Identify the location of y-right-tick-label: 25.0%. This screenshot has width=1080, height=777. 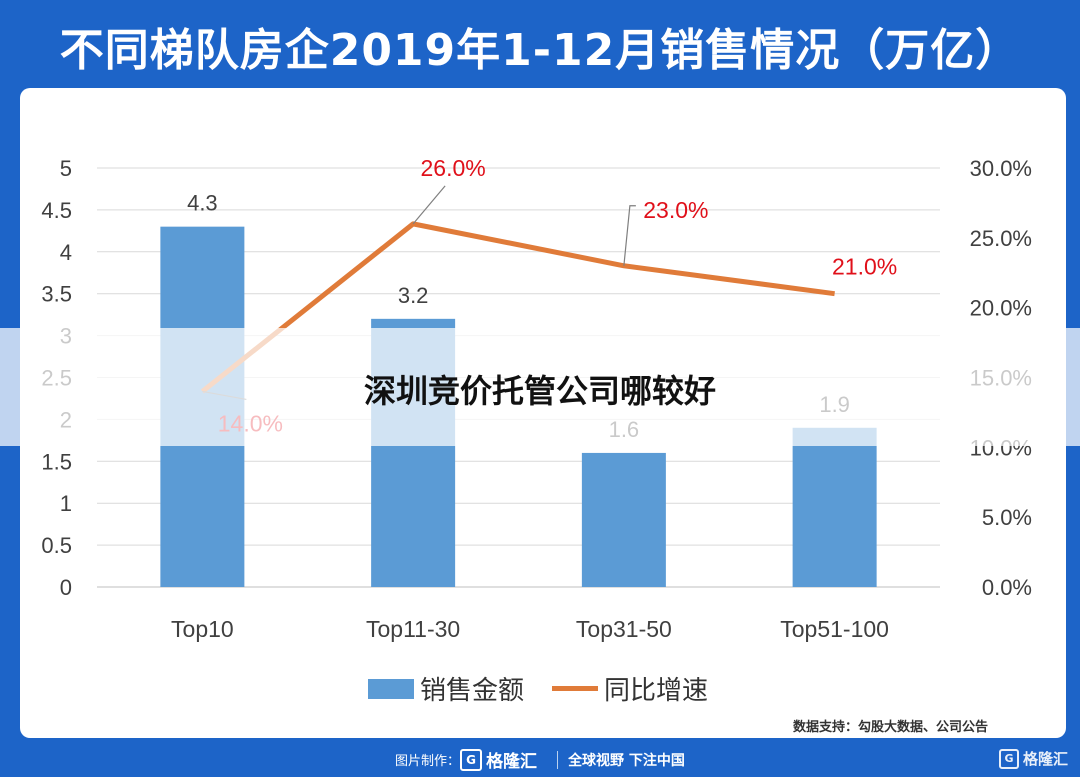
(1001, 238).